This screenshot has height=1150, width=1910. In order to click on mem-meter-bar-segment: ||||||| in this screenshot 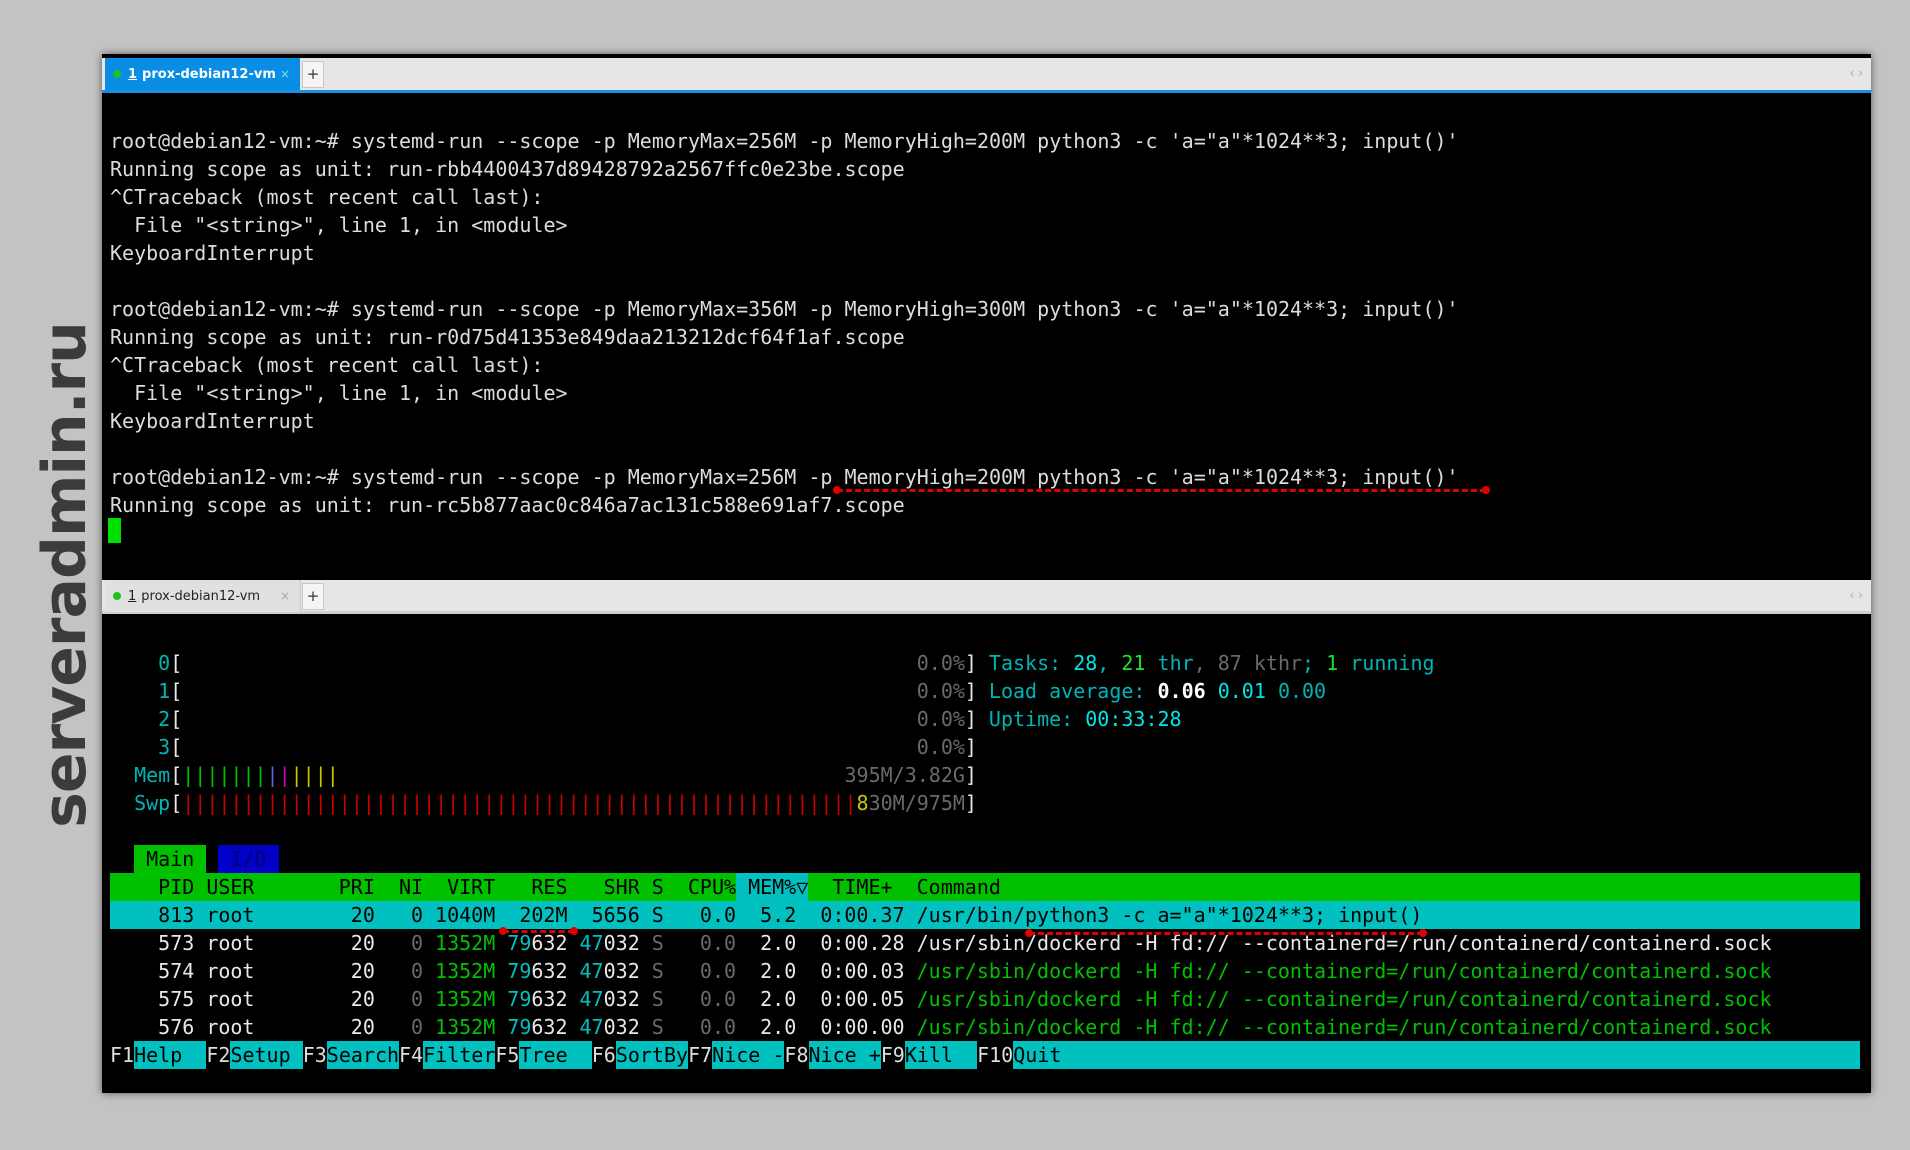, I will do `click(224, 775)`.